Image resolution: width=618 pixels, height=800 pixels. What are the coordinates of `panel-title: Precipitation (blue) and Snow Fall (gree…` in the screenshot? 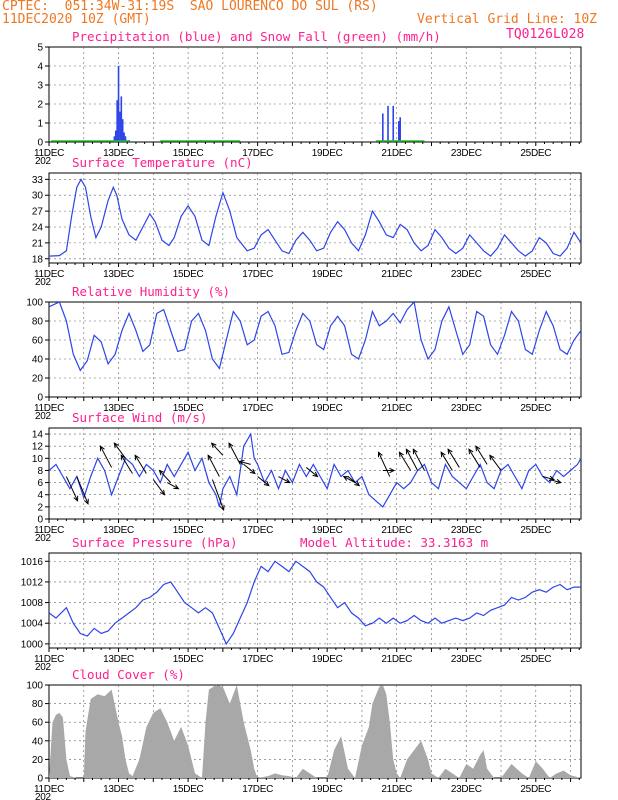 It's located at (256, 36).